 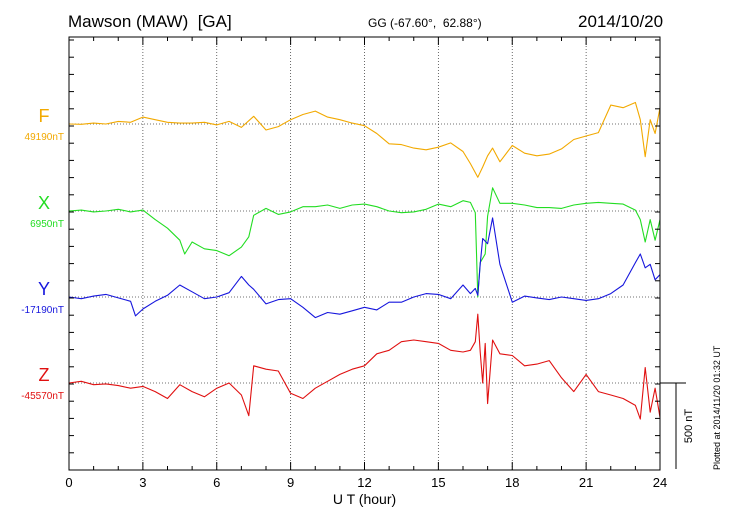 What do you see at coordinates (364, 499) in the screenshot?
I see `x-axis-label: U T (hour)` at bounding box center [364, 499].